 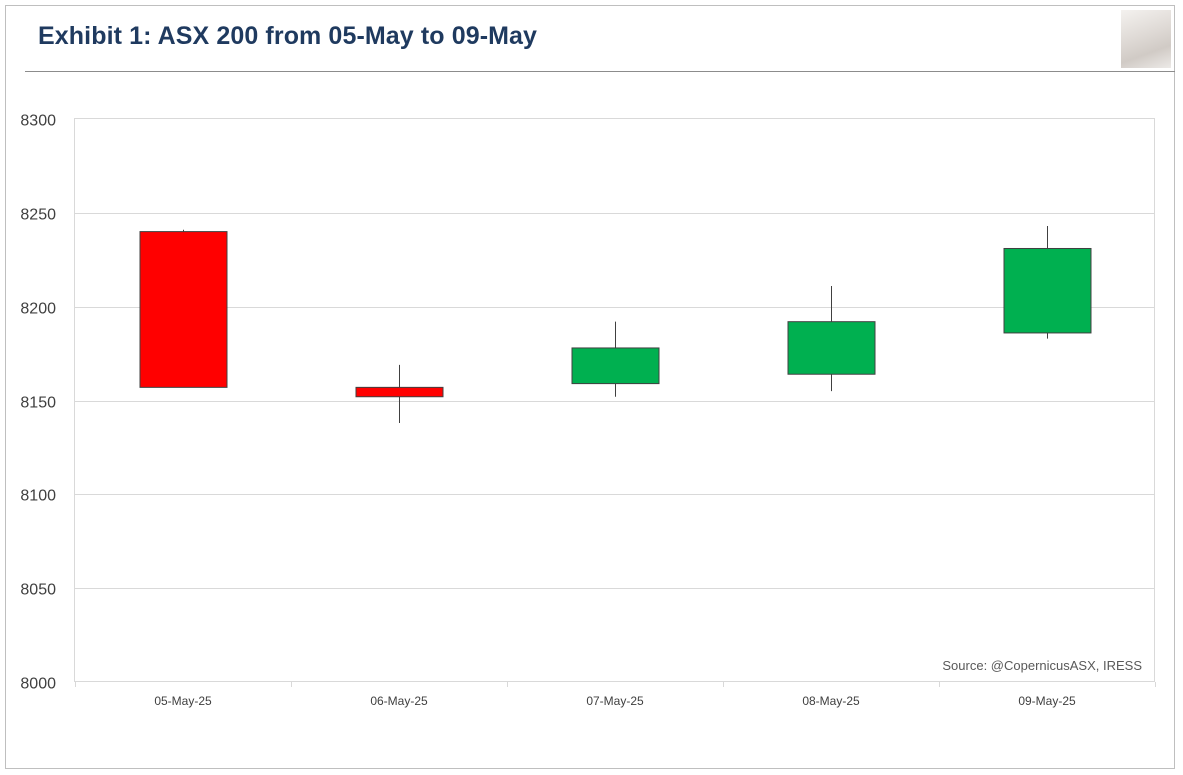 What do you see at coordinates (38, 121) in the screenshot?
I see `y-tick-label: 8300` at bounding box center [38, 121].